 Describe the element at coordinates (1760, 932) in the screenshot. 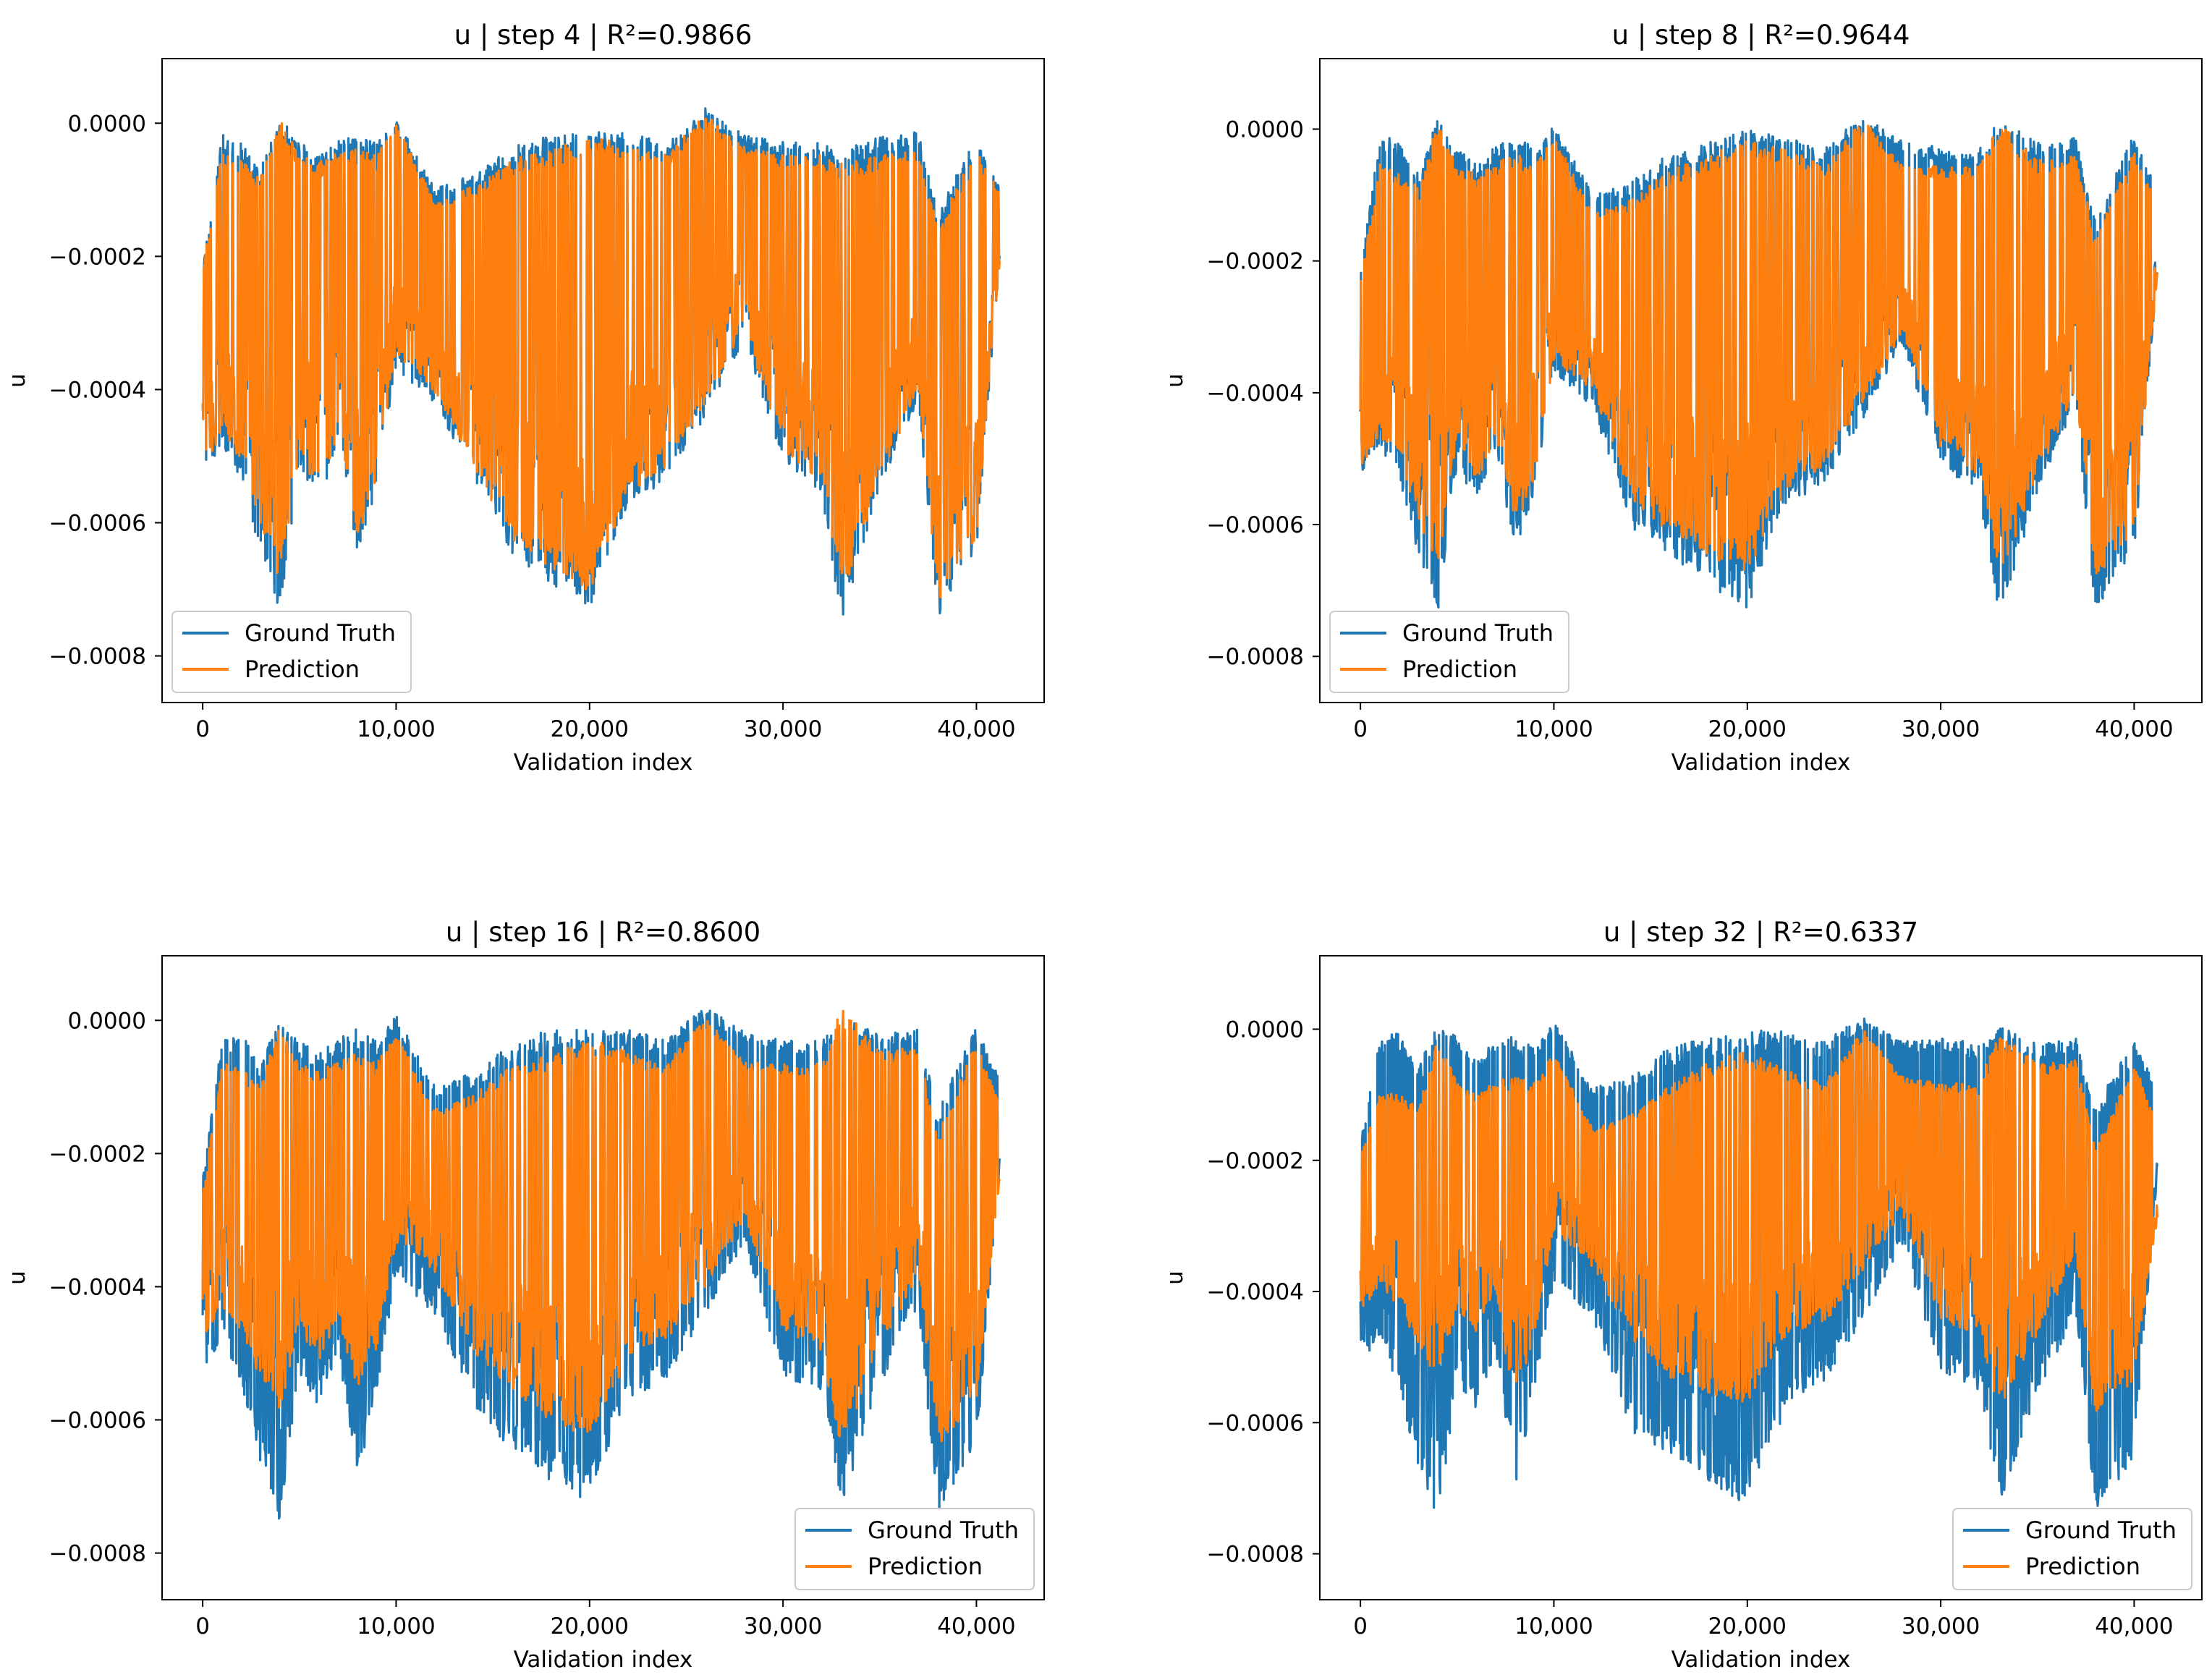

I see `chart-title: u | step 32 | R²=0.6337` at that location.